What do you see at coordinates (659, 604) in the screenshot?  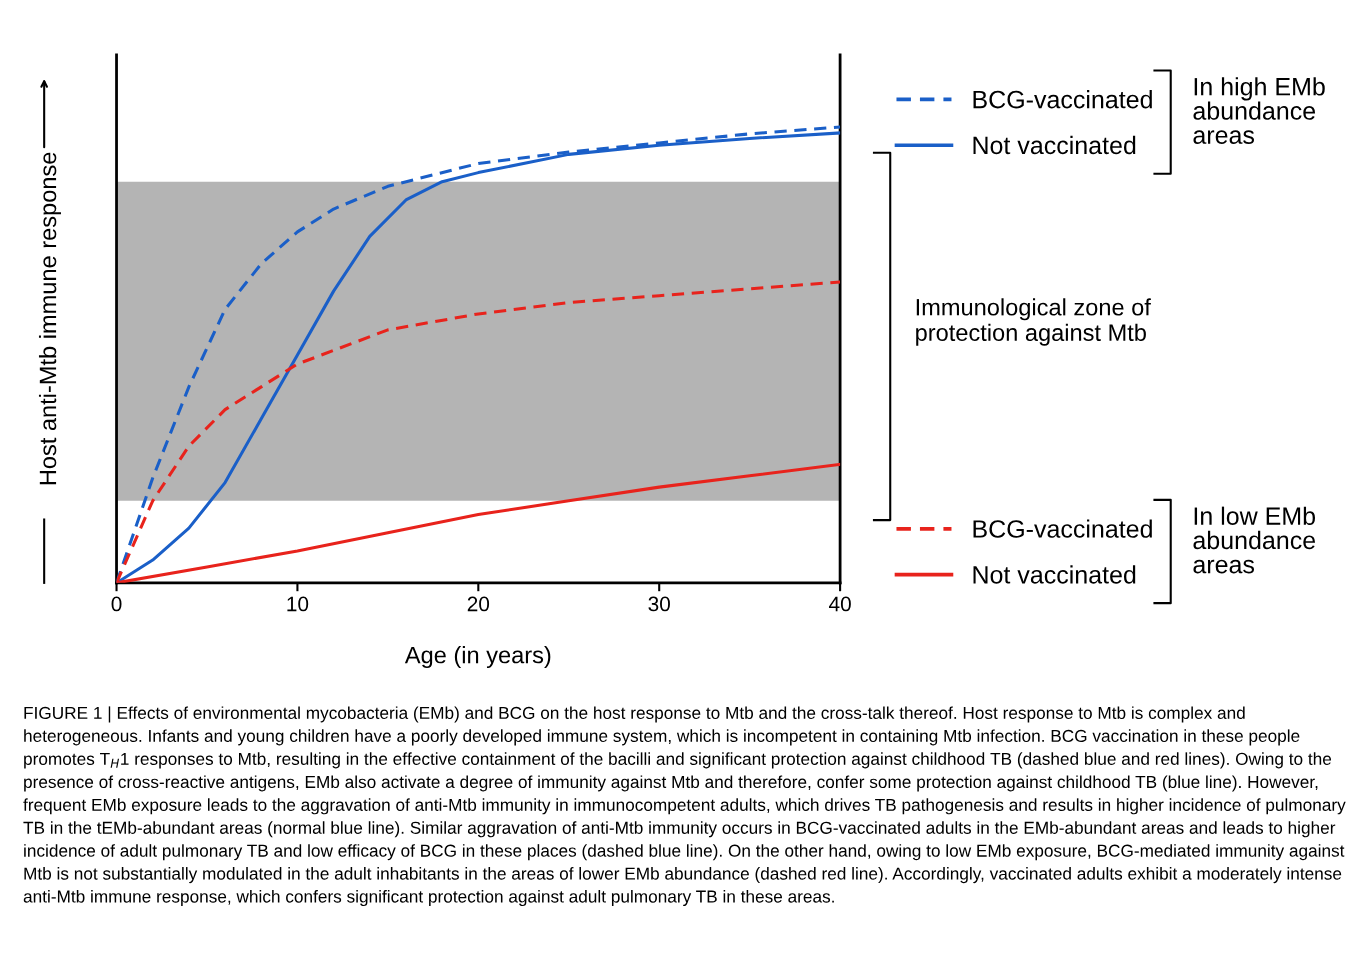 I see `x-tick-label: 30` at bounding box center [659, 604].